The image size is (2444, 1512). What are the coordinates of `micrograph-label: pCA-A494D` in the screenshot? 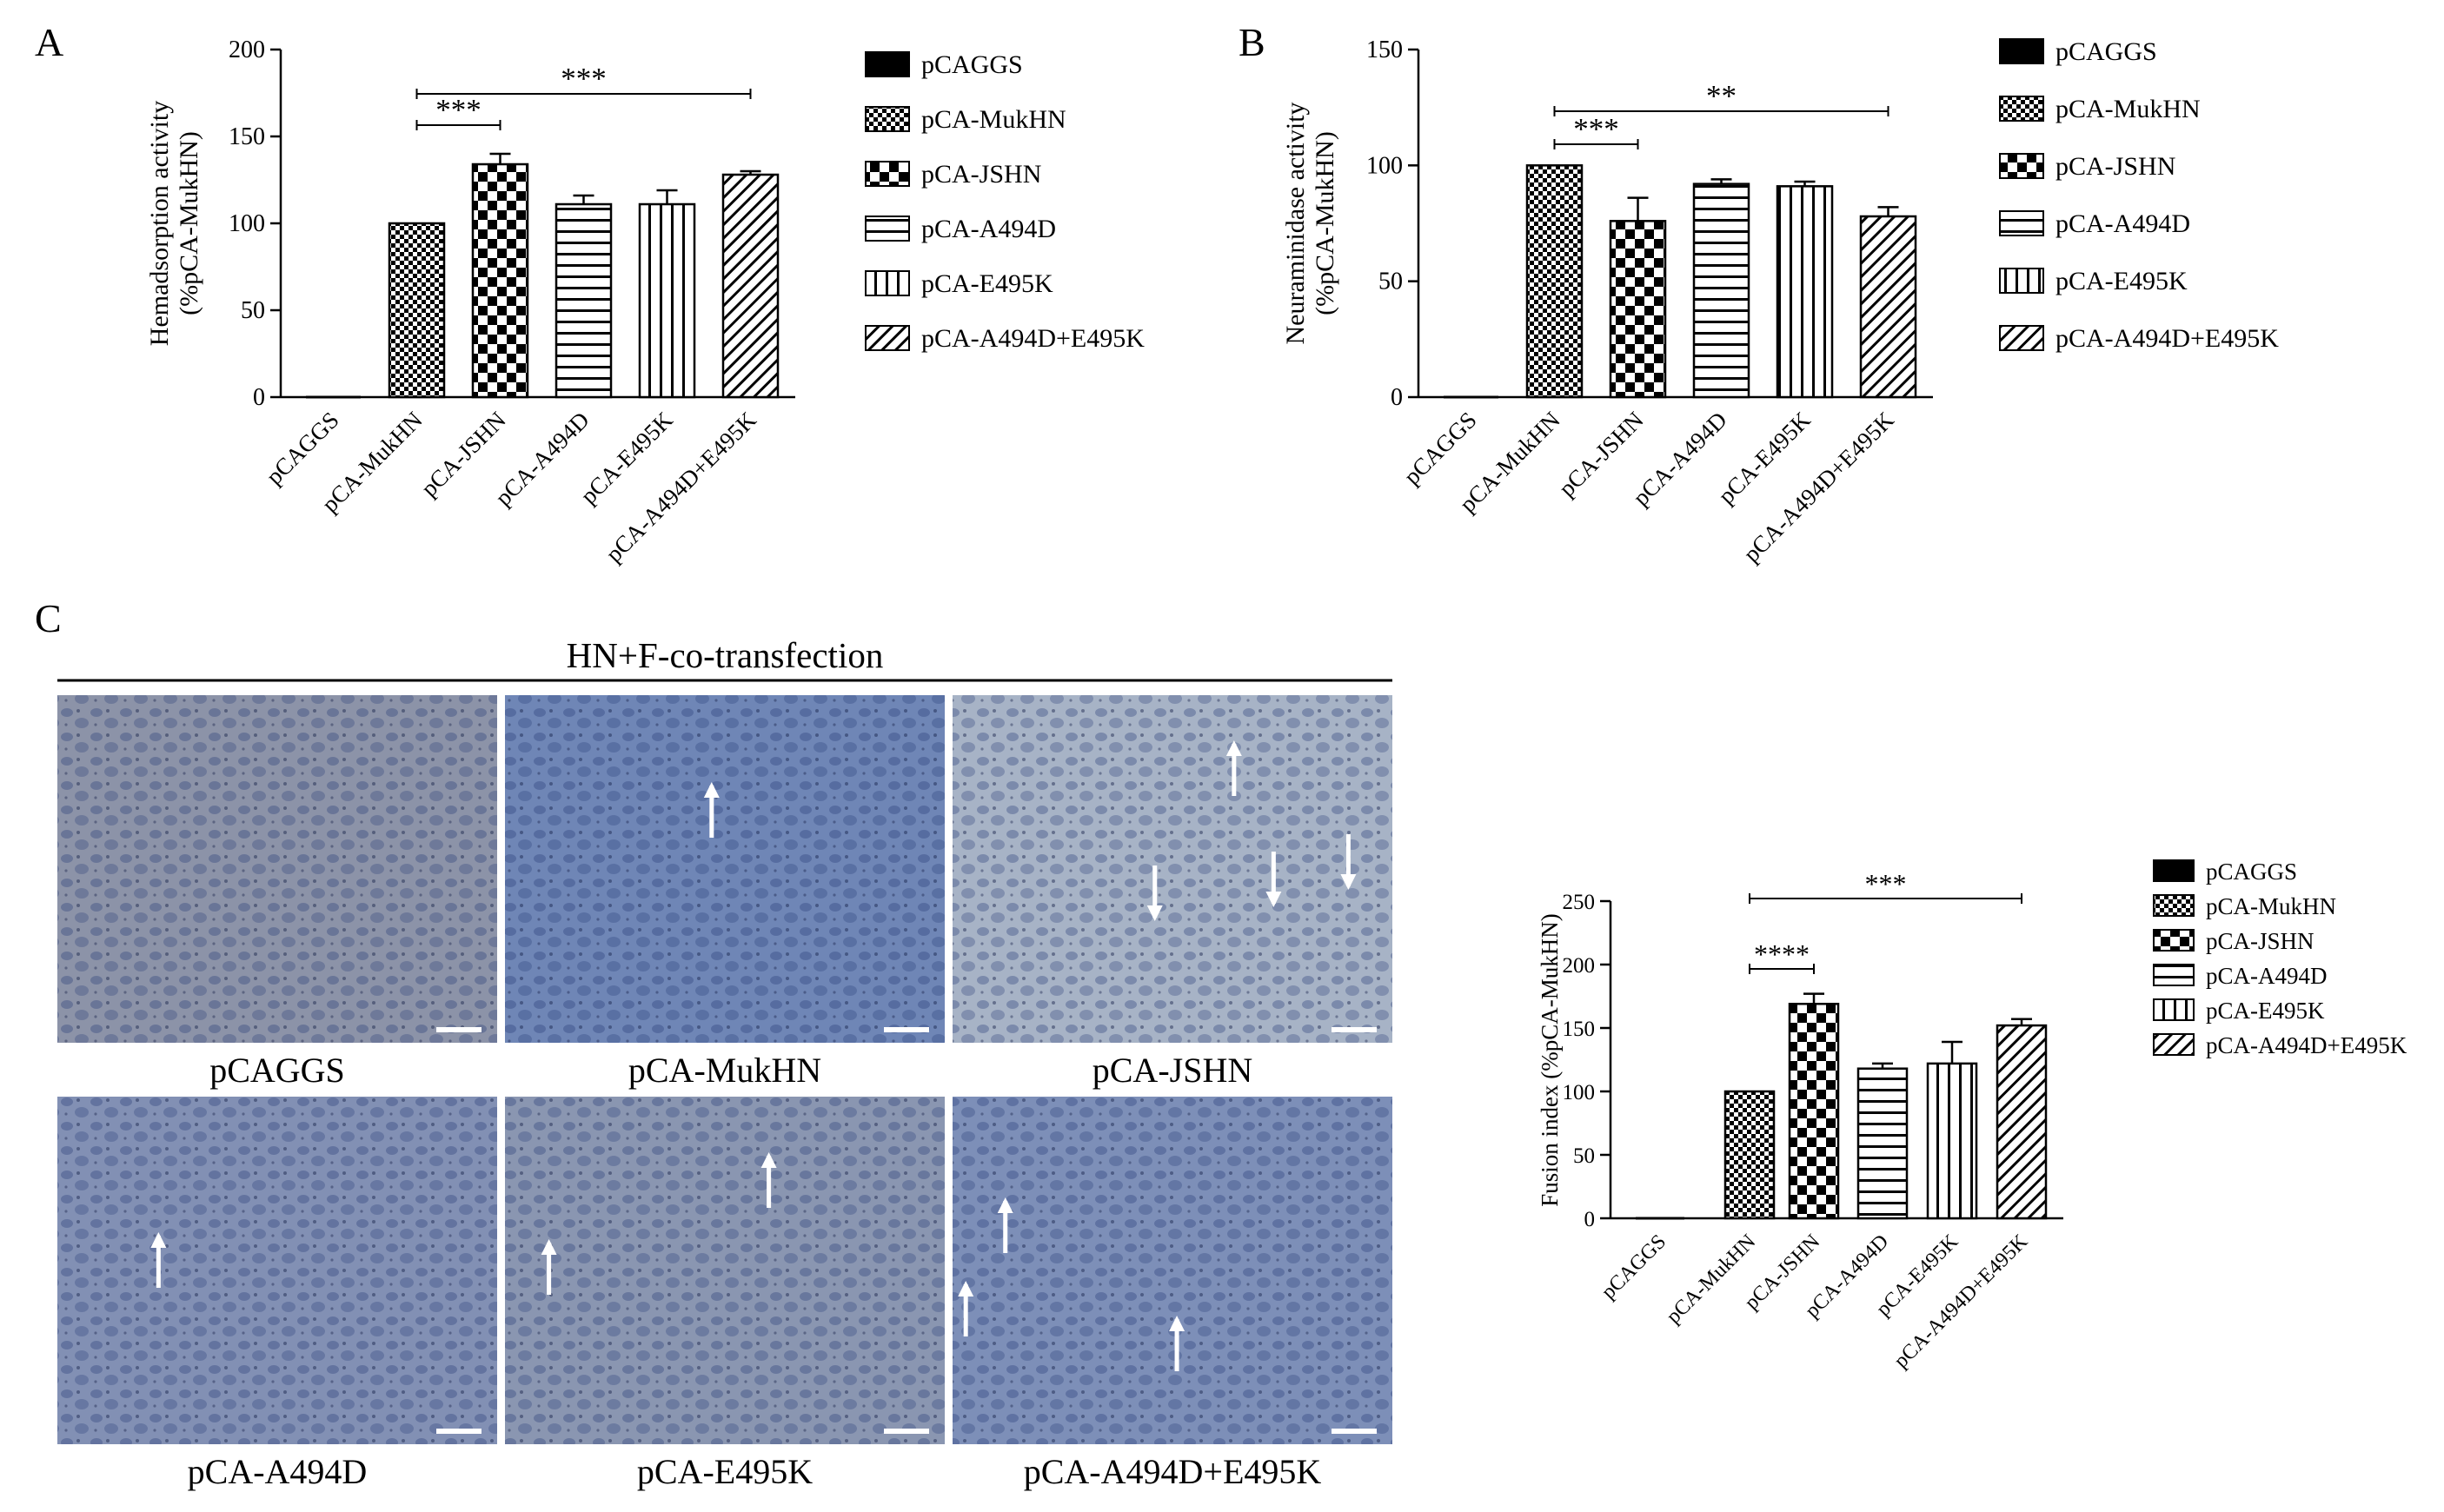 It's located at (277, 1471).